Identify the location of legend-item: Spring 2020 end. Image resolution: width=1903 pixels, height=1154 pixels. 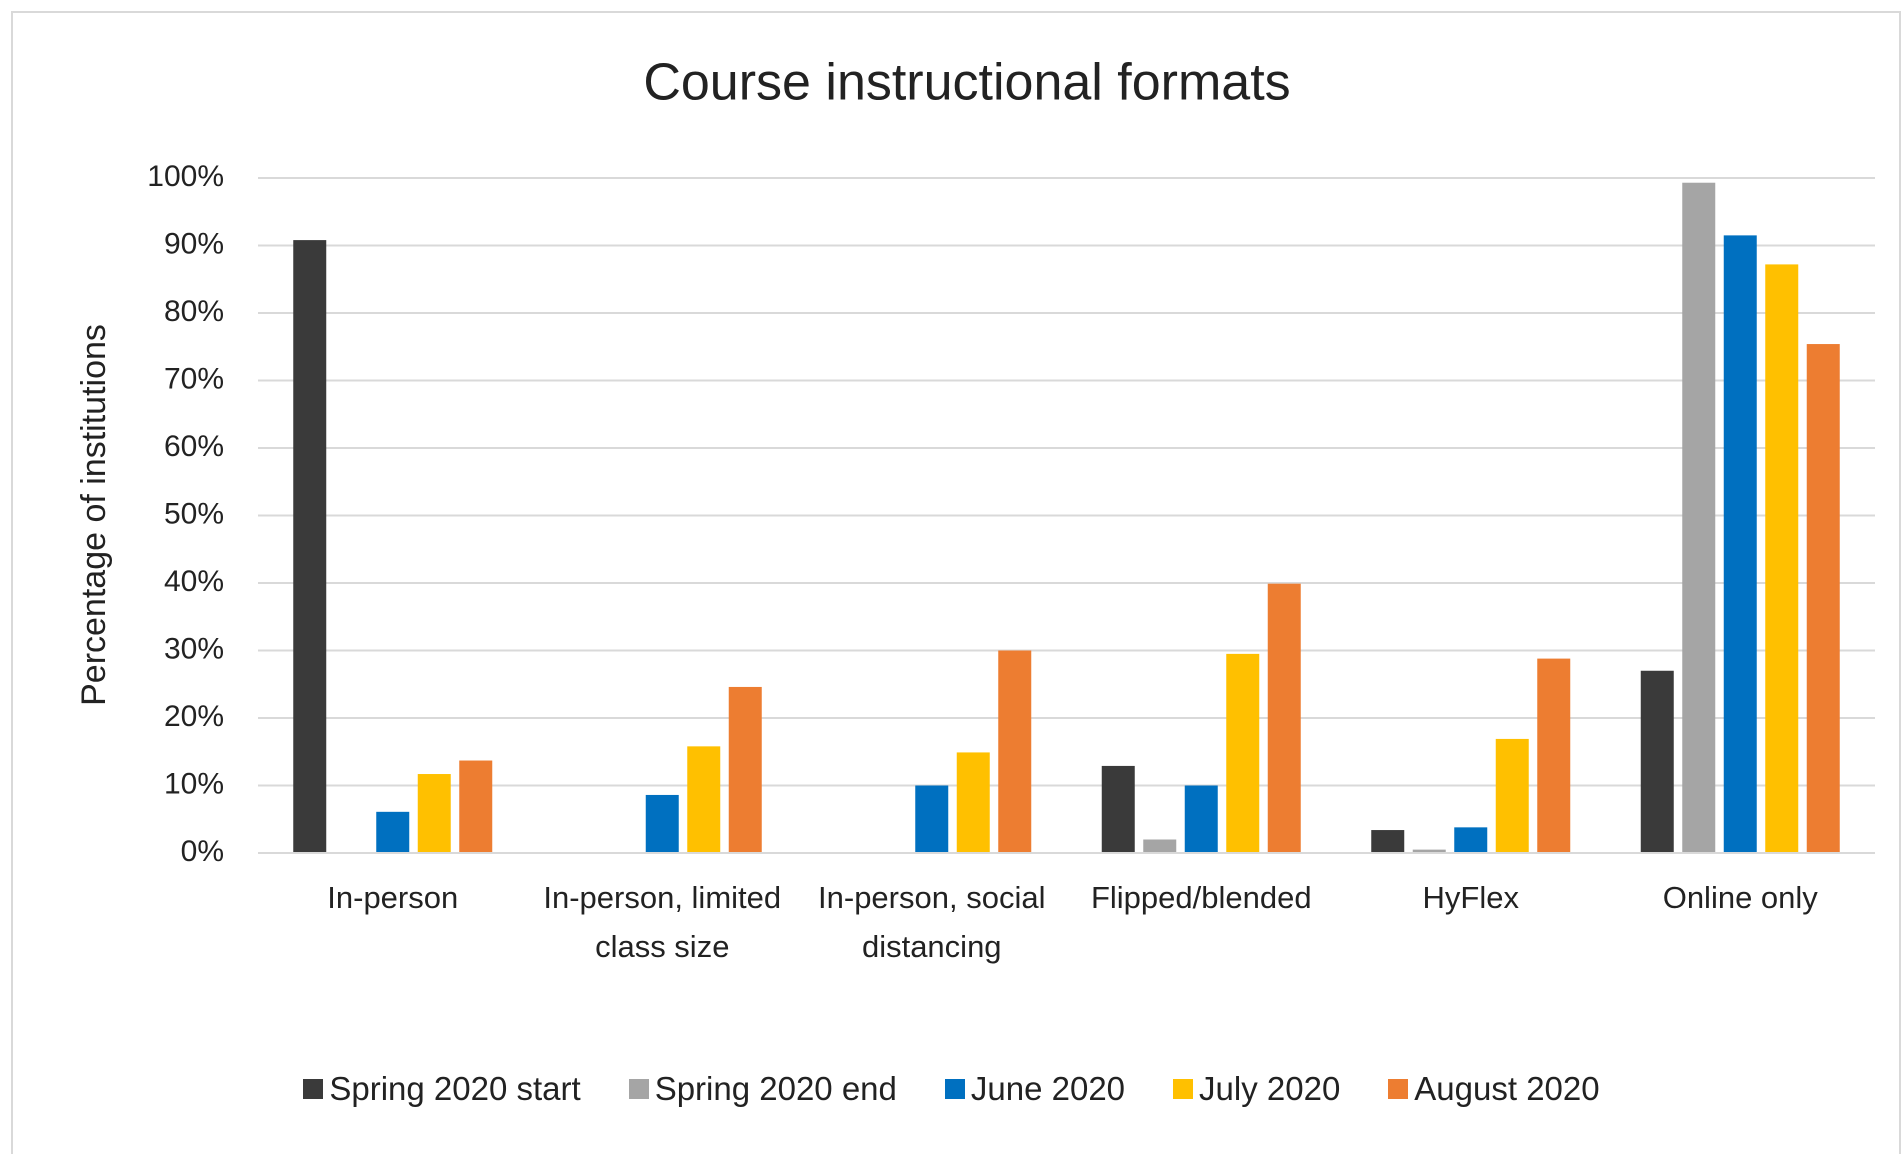
(762, 1089).